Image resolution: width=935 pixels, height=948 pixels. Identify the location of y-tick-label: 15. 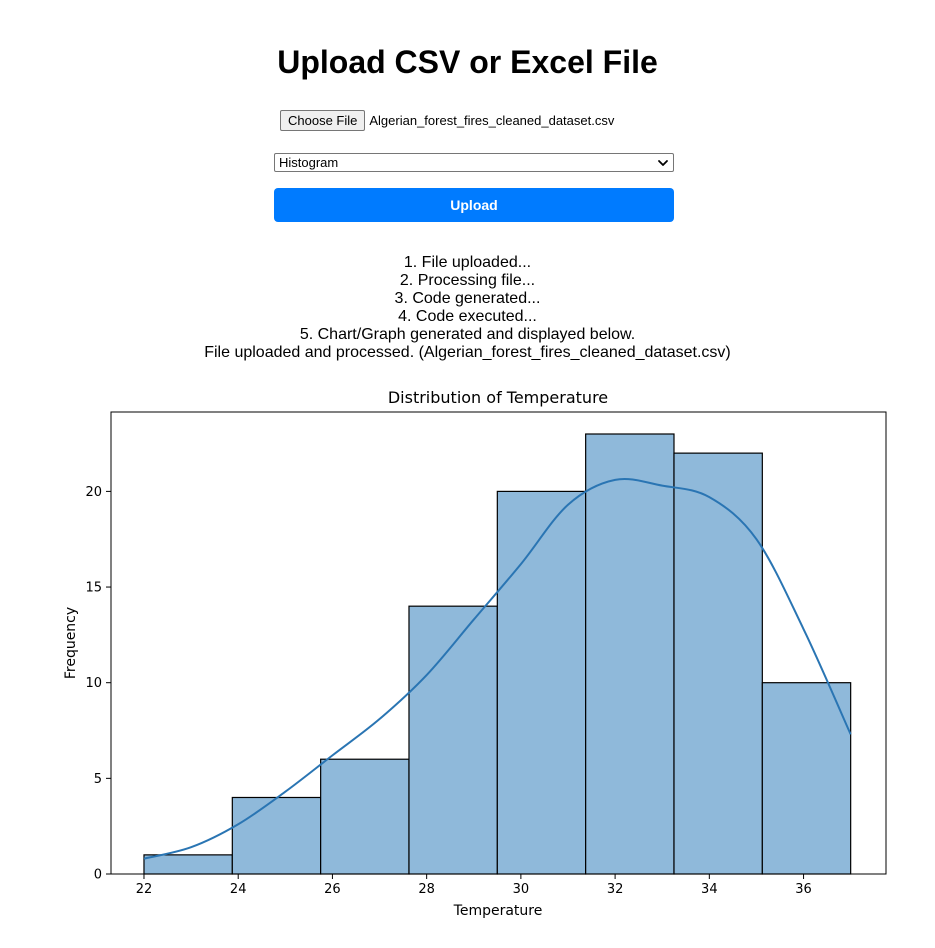
(93, 588).